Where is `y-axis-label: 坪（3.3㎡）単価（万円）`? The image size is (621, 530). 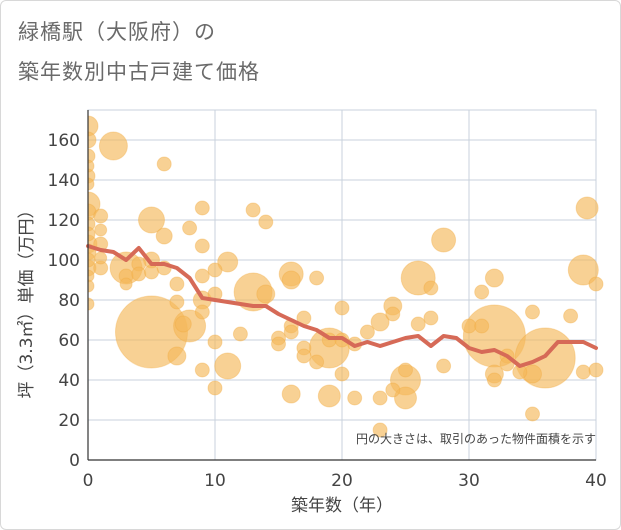
y-axis-label: 坪（3.3㎡）単価（万円） is located at coordinates (27, 299).